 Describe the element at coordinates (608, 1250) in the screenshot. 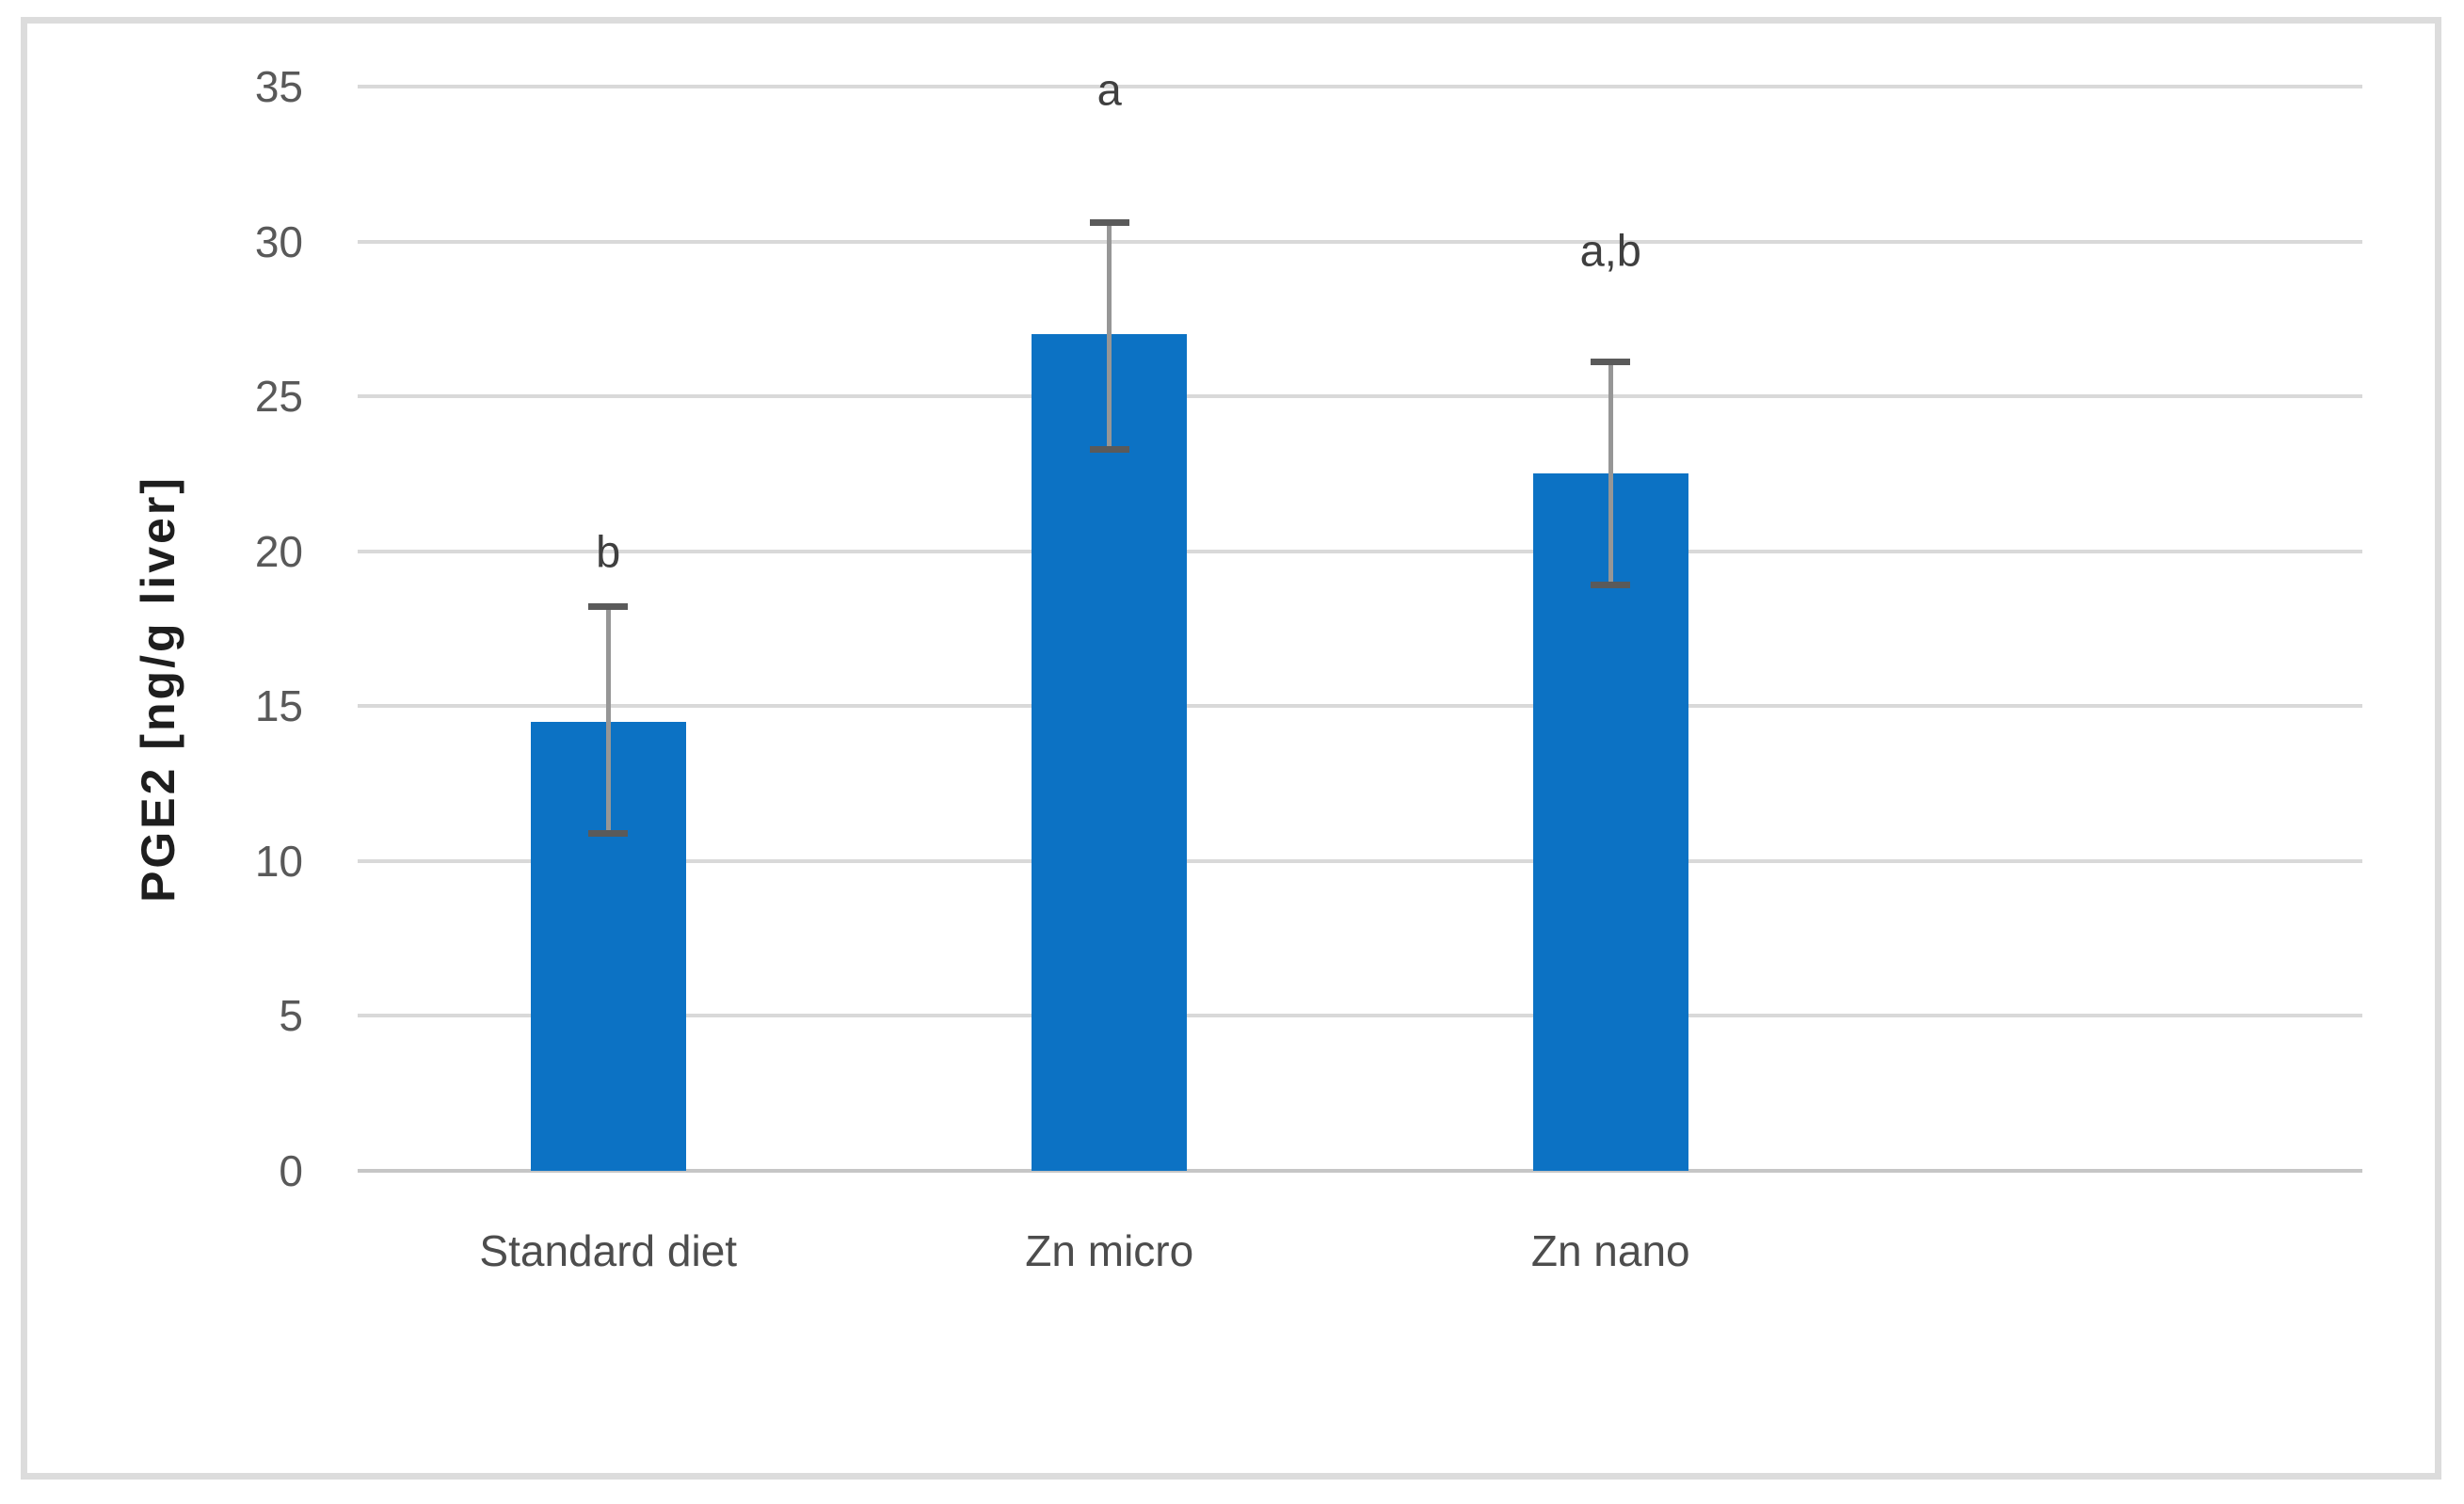

I see `category-label-standard-diet: Standard diet` at that location.